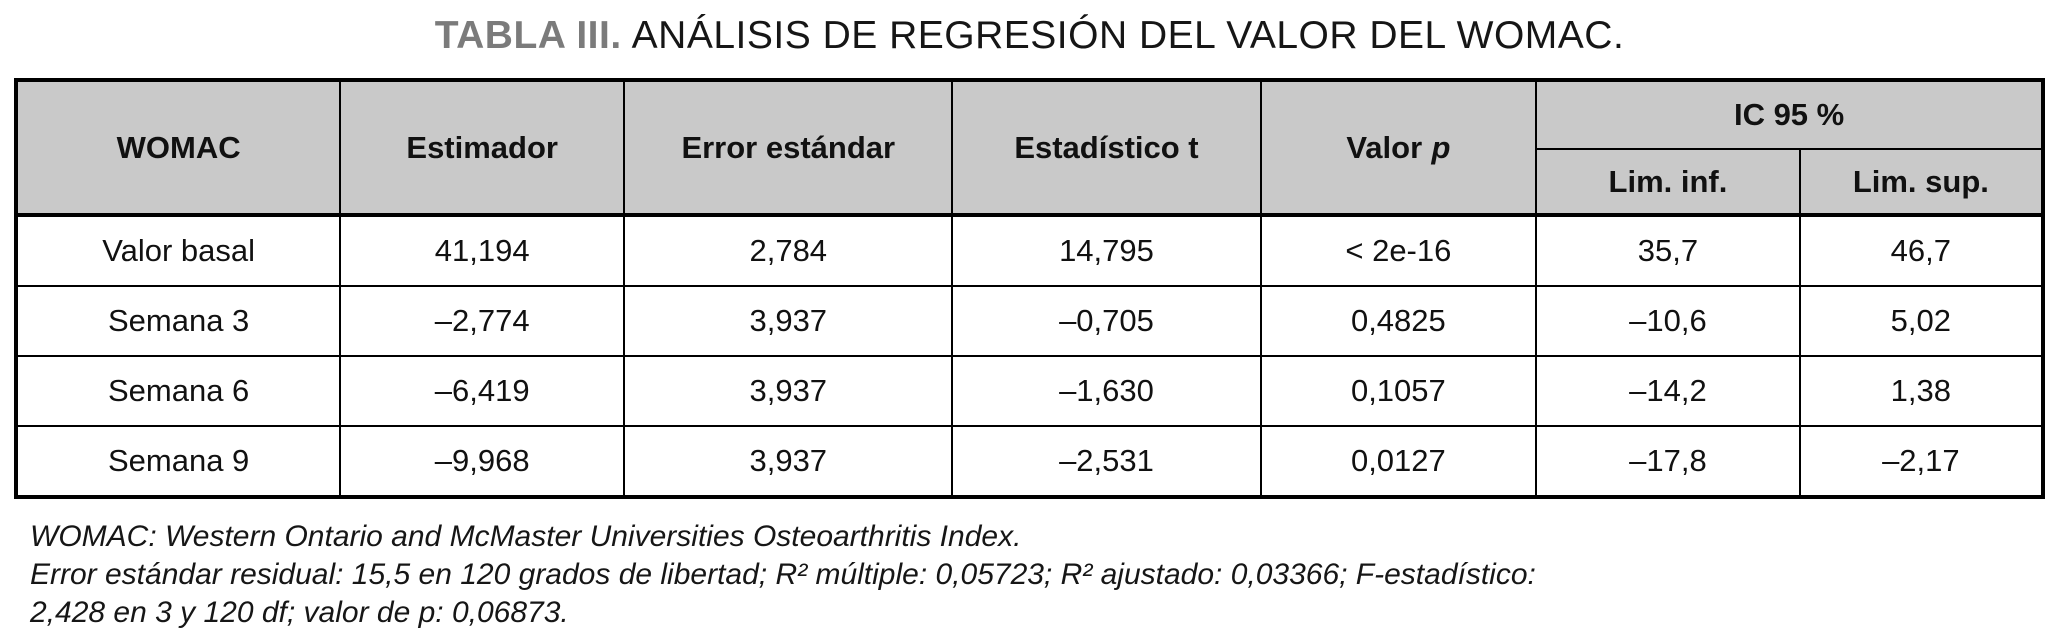 This screenshot has height=640, width=2059. I want to click on lim-inf-cell: –17,8, so click(1668, 461).